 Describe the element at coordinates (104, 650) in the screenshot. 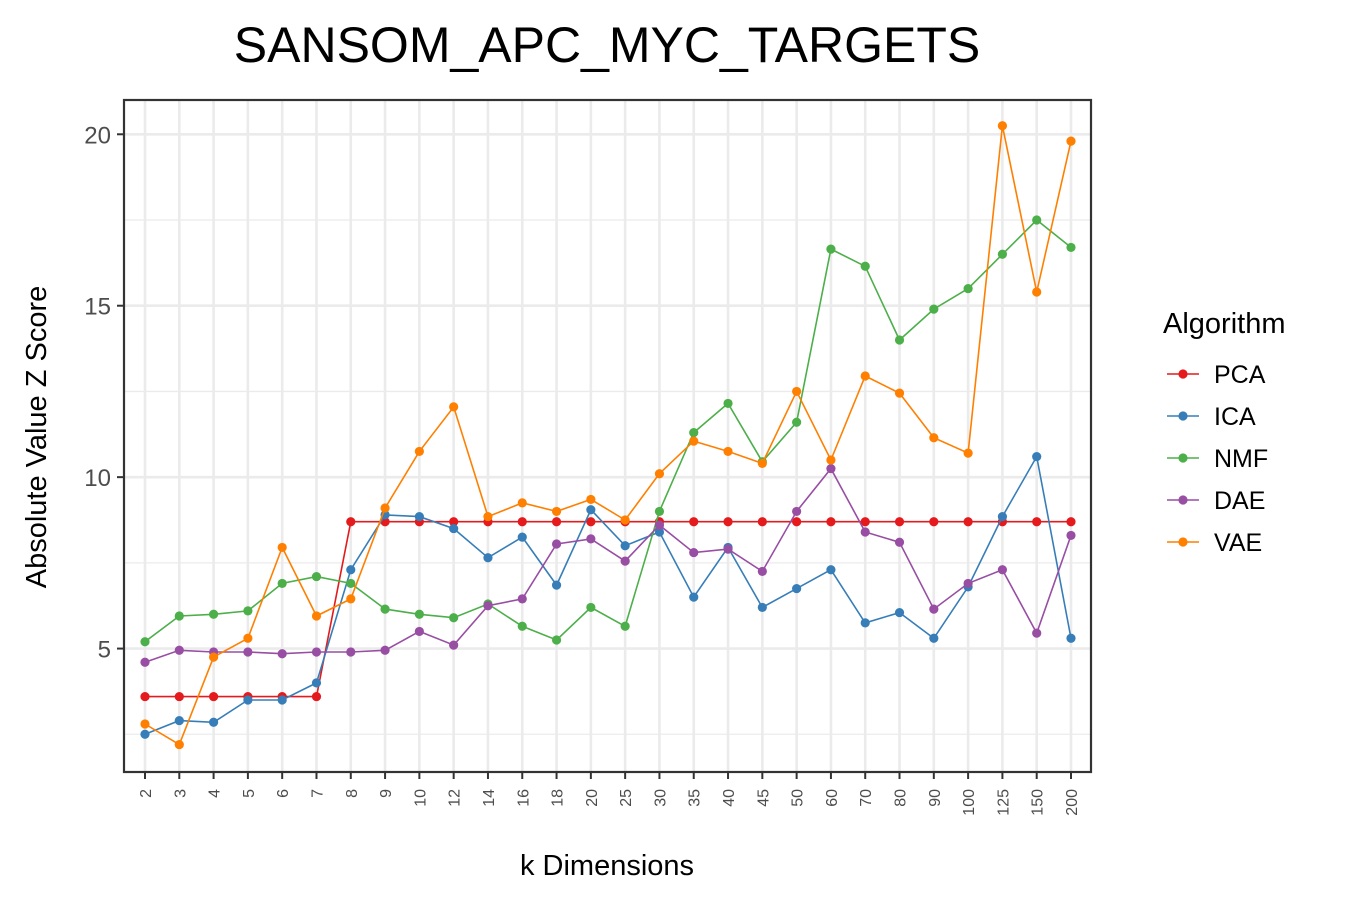

I see `y-tick-label: 5` at that location.